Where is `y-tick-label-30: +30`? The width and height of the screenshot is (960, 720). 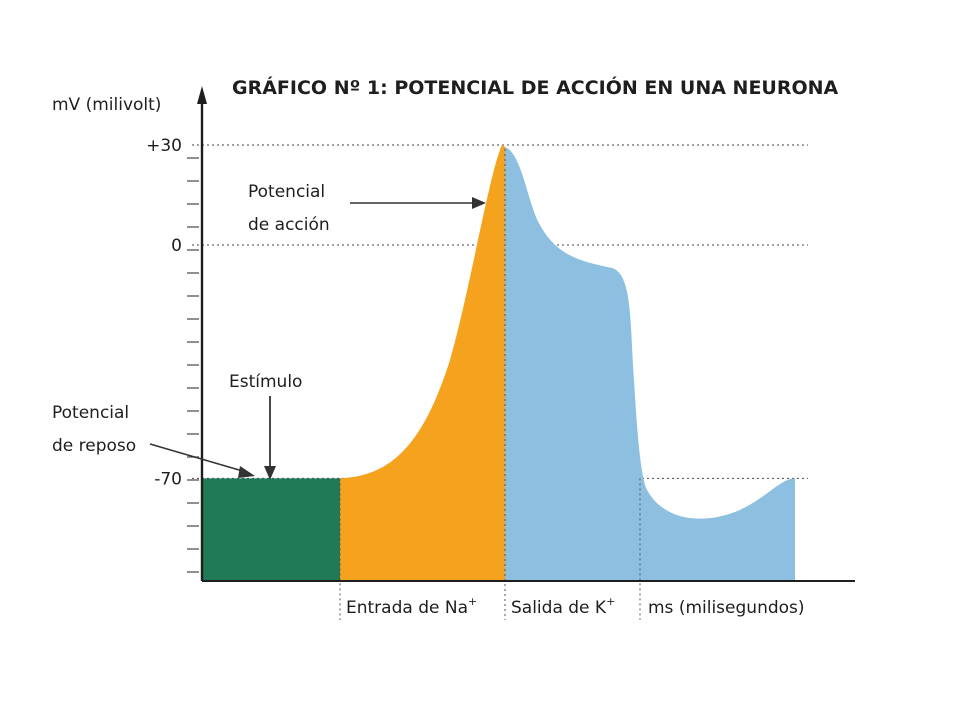 y-tick-label-30: +30 is located at coordinates (164, 146).